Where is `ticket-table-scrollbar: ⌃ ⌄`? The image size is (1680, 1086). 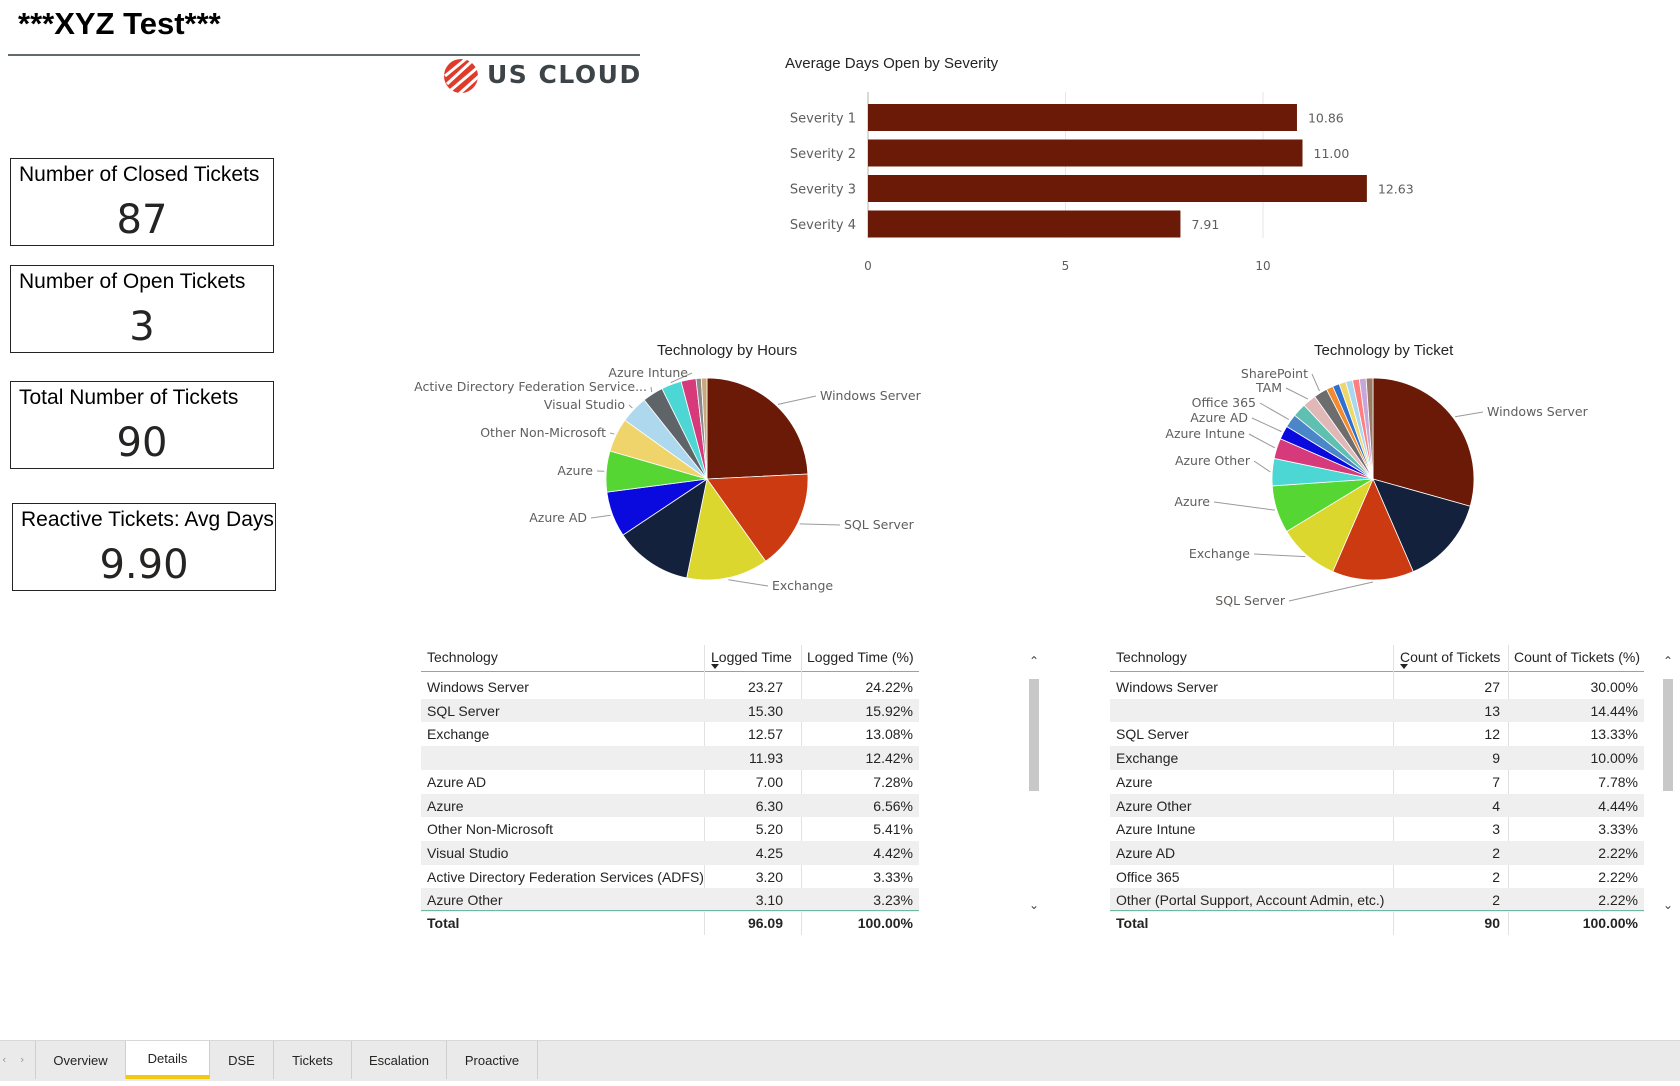 ticket-table-scrollbar: ⌃ ⌄ is located at coordinates (1668, 783).